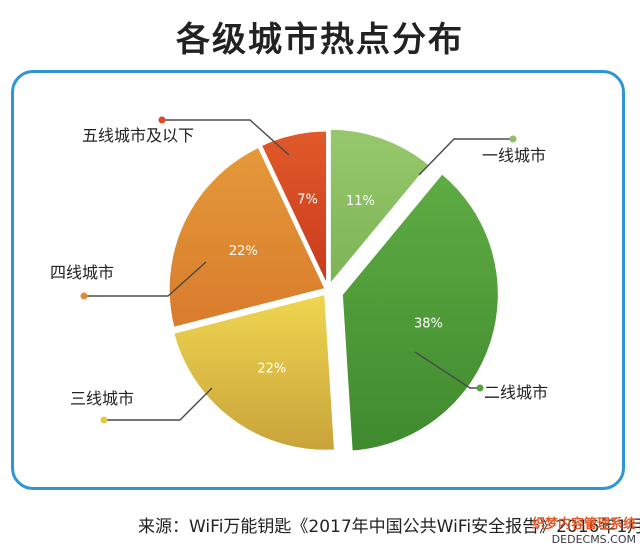  I want to click on slice-name-label: 三线城市, so click(102, 398).